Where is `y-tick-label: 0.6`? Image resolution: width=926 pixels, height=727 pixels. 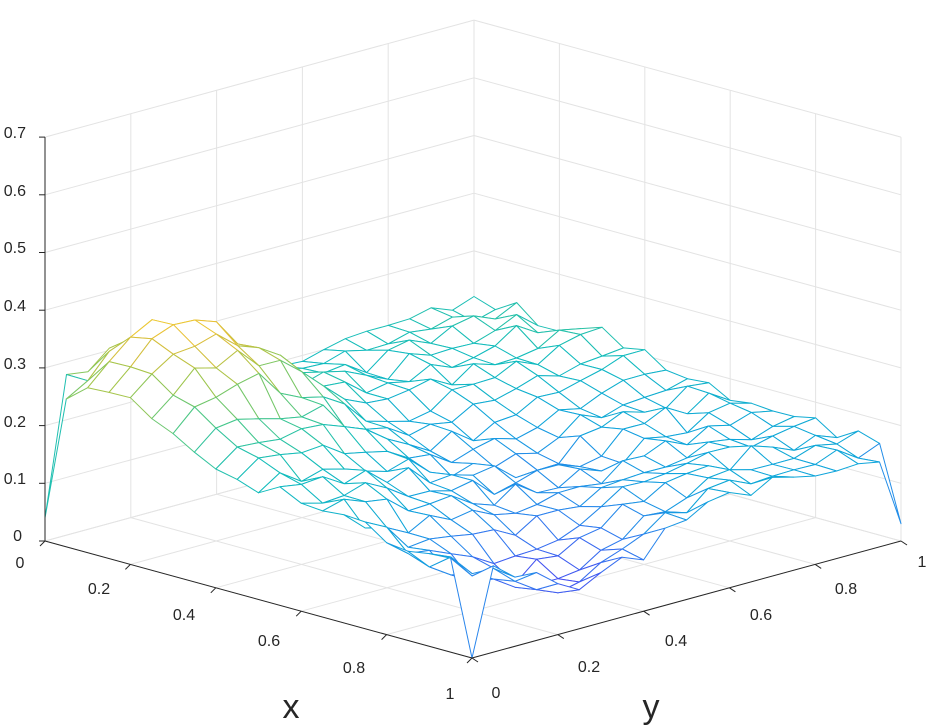
y-tick-label: 0.6 is located at coordinates (761, 615).